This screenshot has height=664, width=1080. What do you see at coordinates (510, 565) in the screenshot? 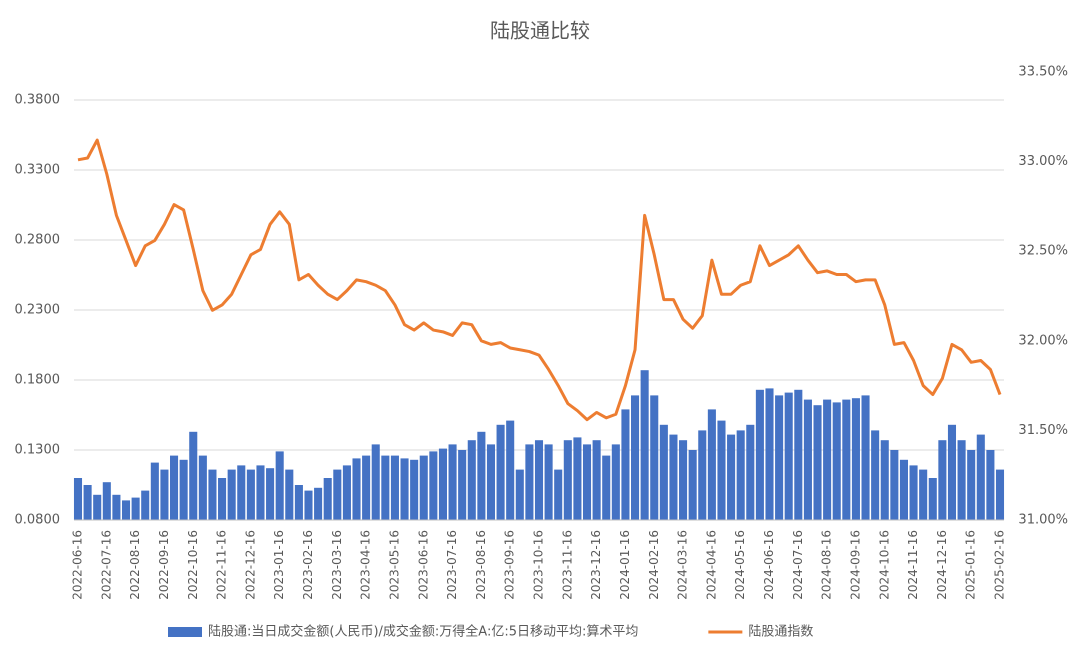
I see `x-tick-label: 2023-09-16` at bounding box center [510, 565].